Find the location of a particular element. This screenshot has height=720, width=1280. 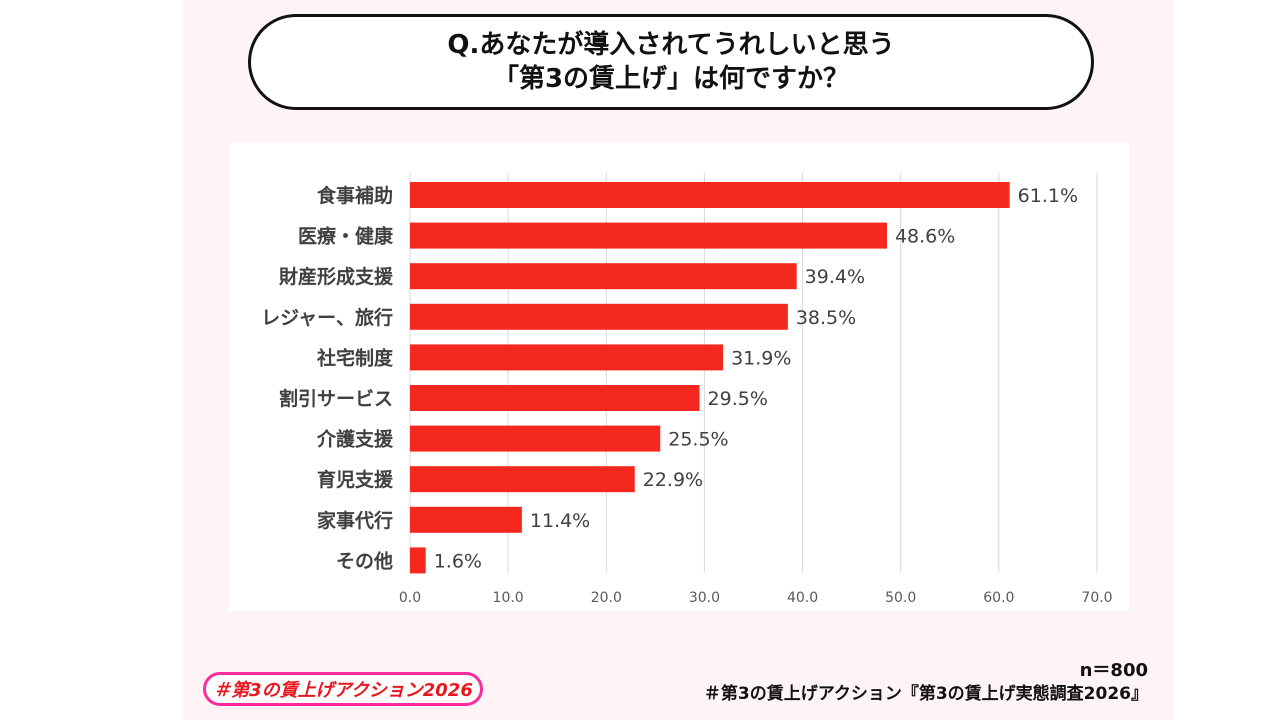

value-label: 22.9% is located at coordinates (673, 480).